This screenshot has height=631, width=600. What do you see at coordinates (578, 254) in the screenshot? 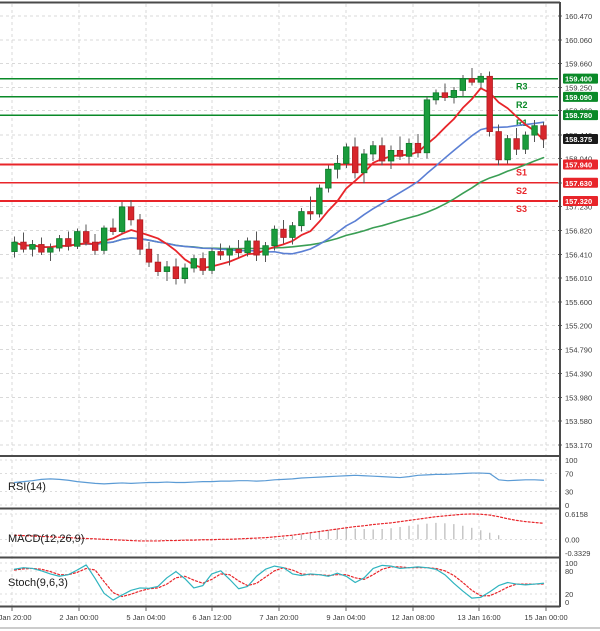
I see `price-tick-label: 156.410` at bounding box center [578, 254].